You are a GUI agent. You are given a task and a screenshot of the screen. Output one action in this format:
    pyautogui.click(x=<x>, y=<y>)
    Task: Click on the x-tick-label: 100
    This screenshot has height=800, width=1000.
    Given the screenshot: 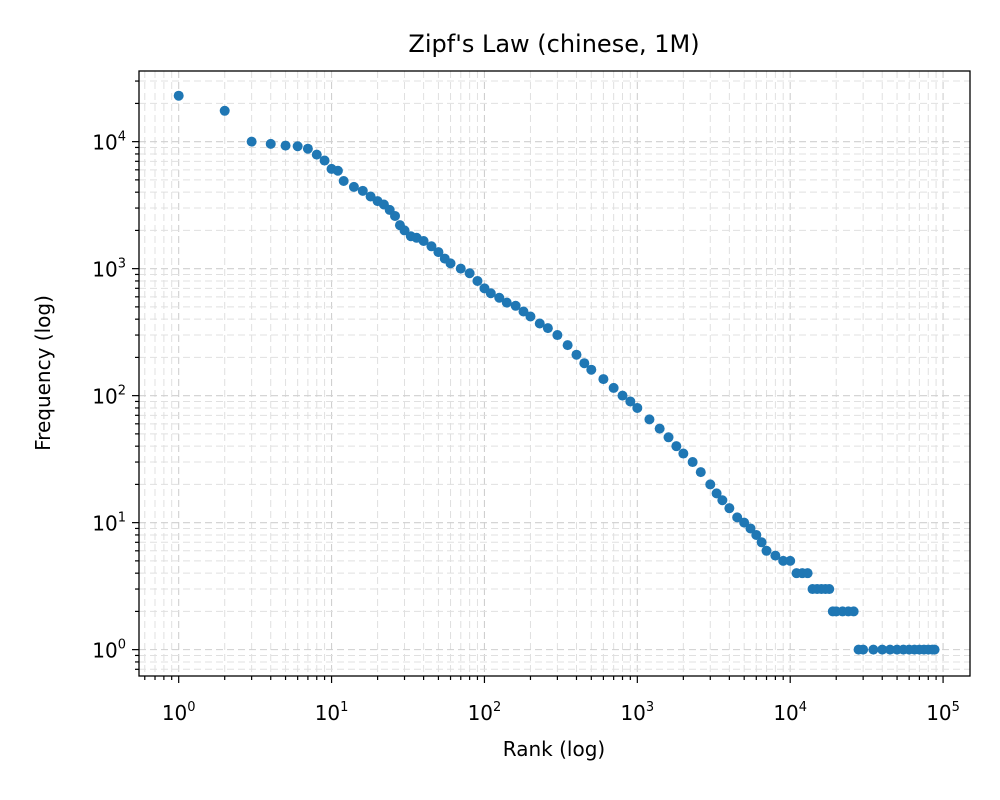 What is the action you would take?
    pyautogui.click(x=179, y=712)
    